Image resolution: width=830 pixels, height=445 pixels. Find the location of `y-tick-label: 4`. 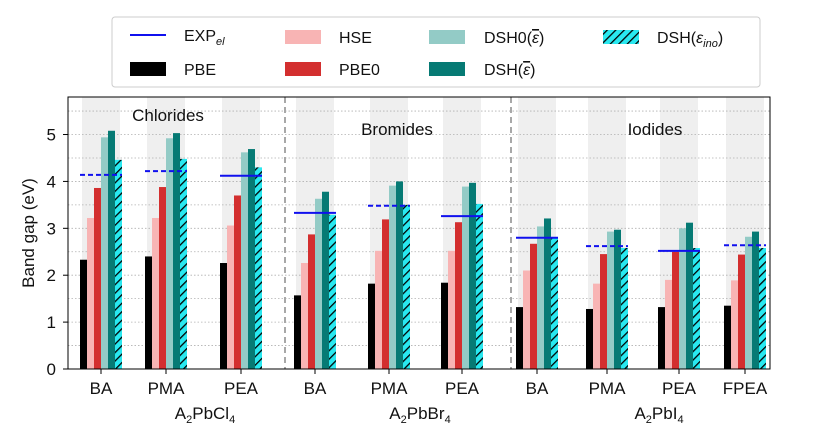

y-tick-label: 4 is located at coordinates (51, 181).